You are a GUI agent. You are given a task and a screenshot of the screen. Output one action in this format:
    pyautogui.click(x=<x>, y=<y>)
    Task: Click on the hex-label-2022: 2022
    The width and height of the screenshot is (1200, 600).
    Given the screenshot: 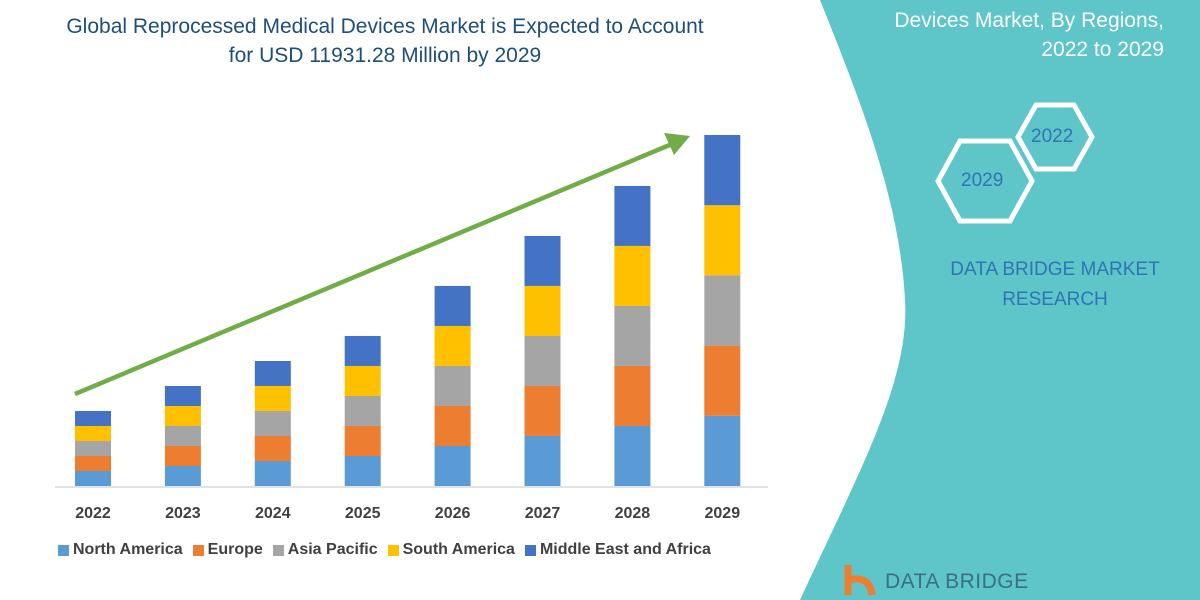 What is the action you would take?
    pyautogui.click(x=1052, y=136)
    